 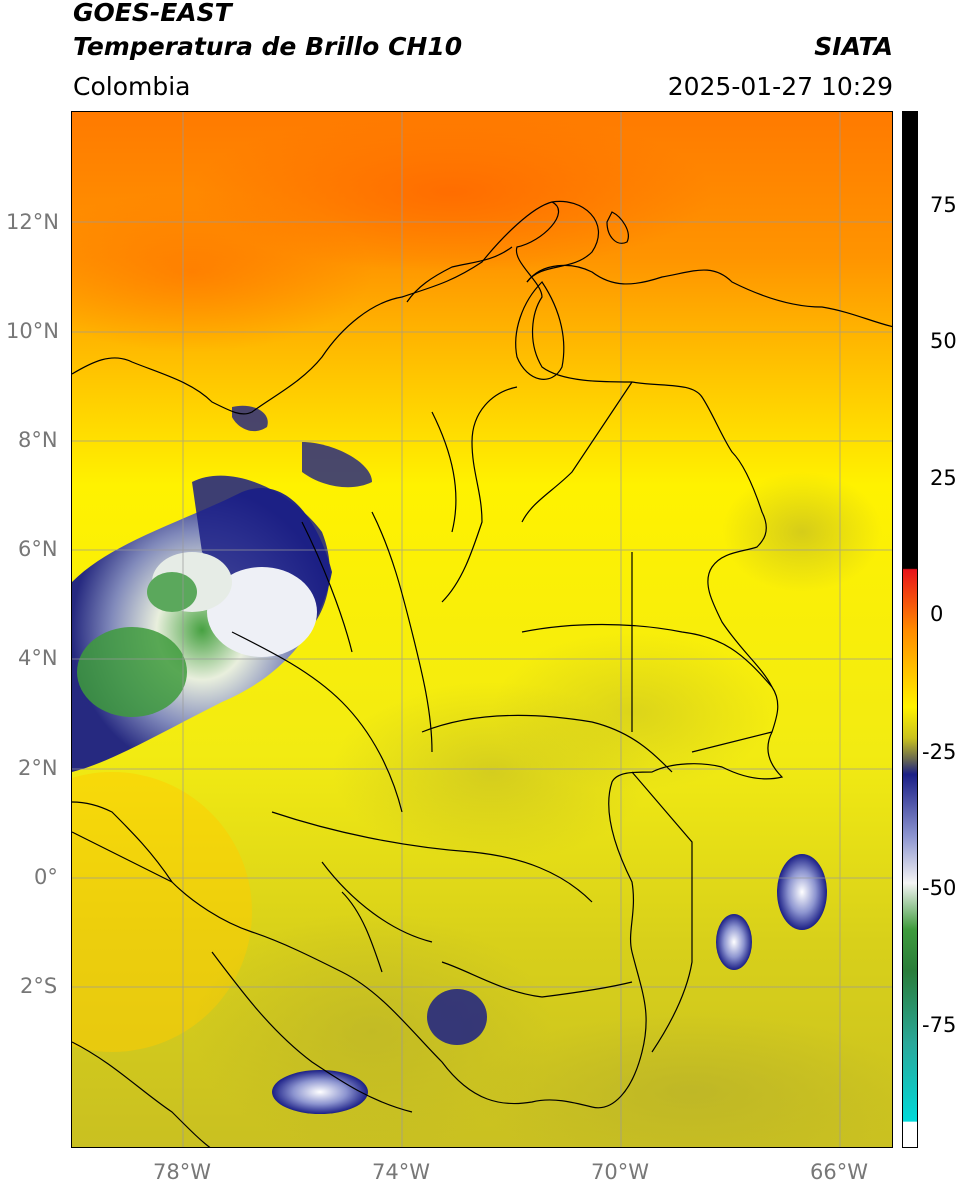 I want to click on lat-label: 8°N, so click(x=38, y=440).